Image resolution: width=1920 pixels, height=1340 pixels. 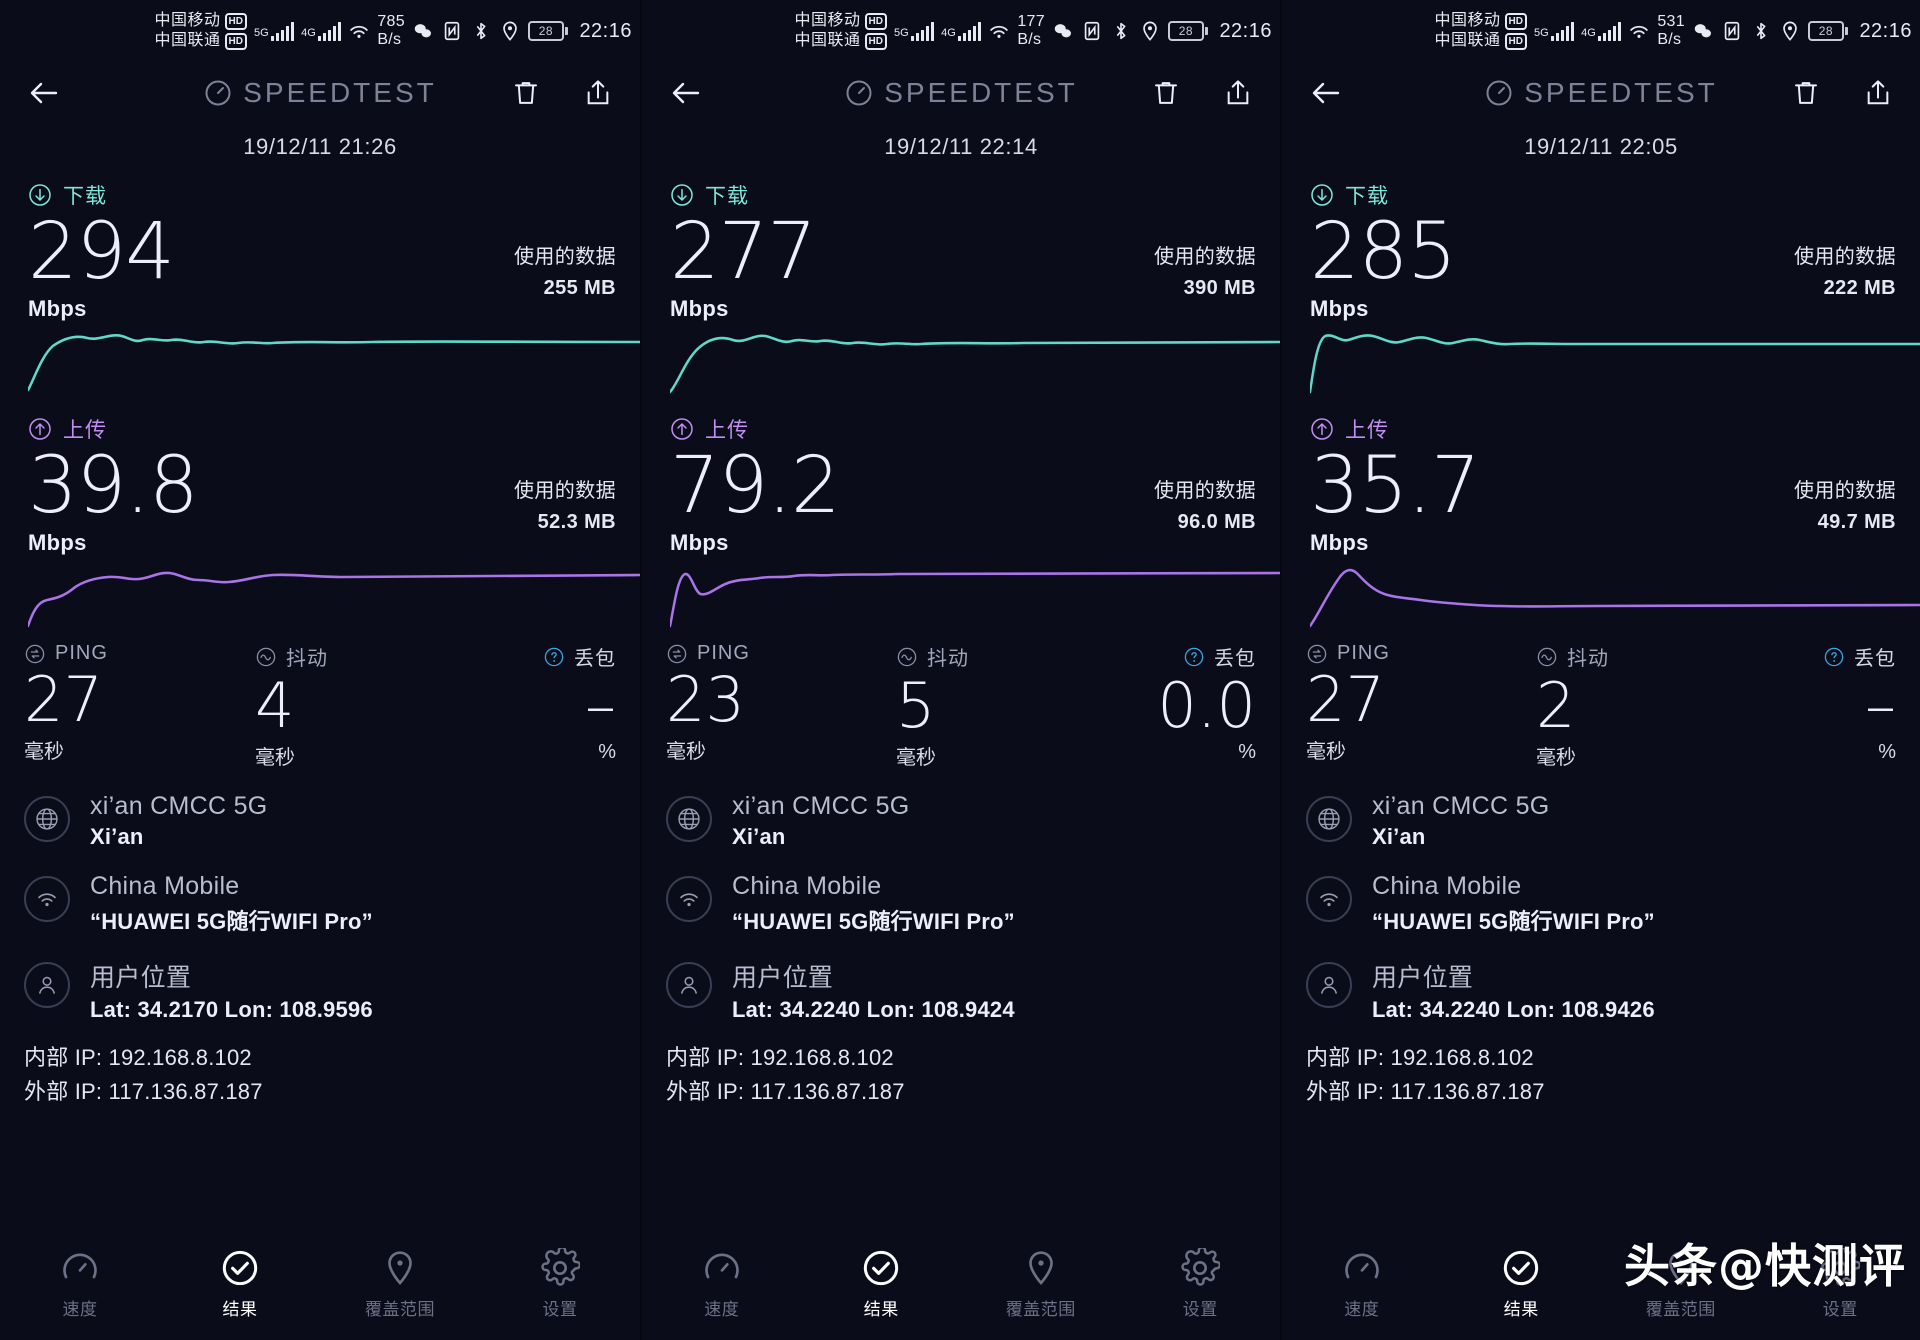 I want to click on packet-loss-cell: 丢包 0.0 %, so click(x=1191, y=706).